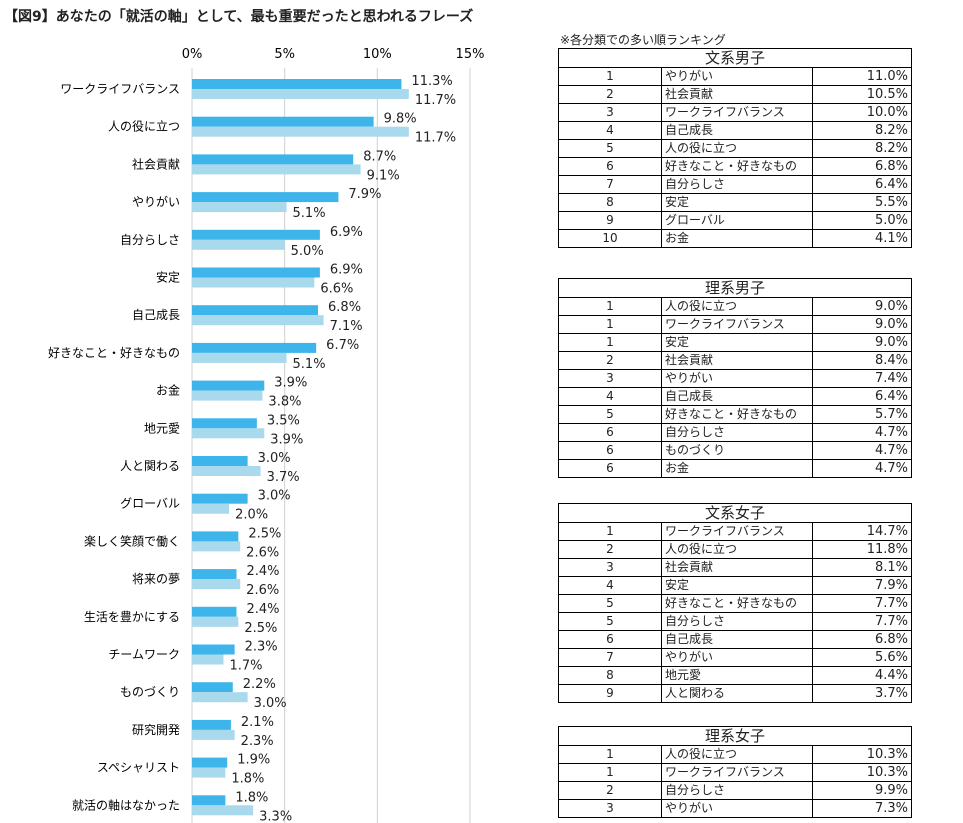 This screenshot has width=963, height=823. Describe the element at coordinates (735, 342) in the screenshot. I see `table-row: 1 安定 9.0%` at that location.